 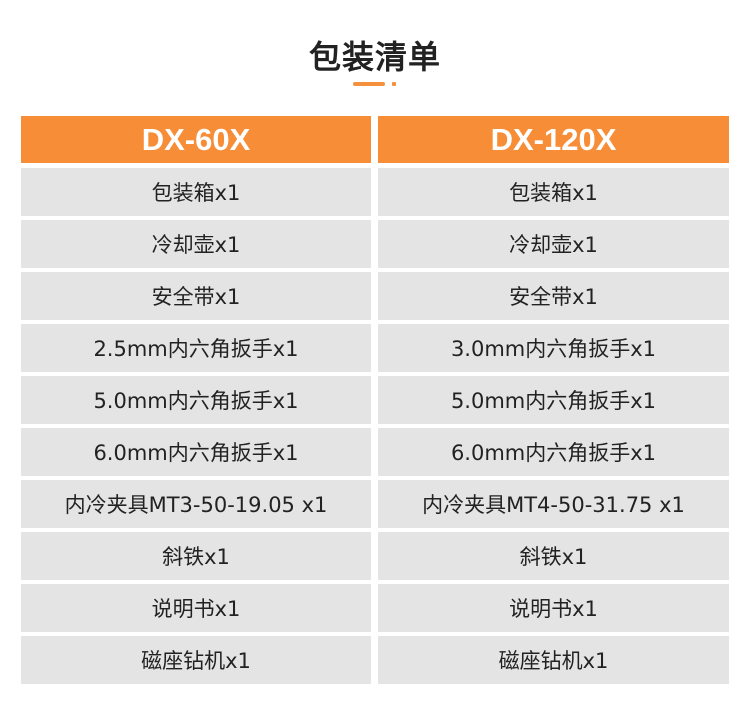 What do you see at coordinates (196, 504) in the screenshot?
I see `table-cell: 内冷夹具MT3-50-19.05 x1` at bounding box center [196, 504].